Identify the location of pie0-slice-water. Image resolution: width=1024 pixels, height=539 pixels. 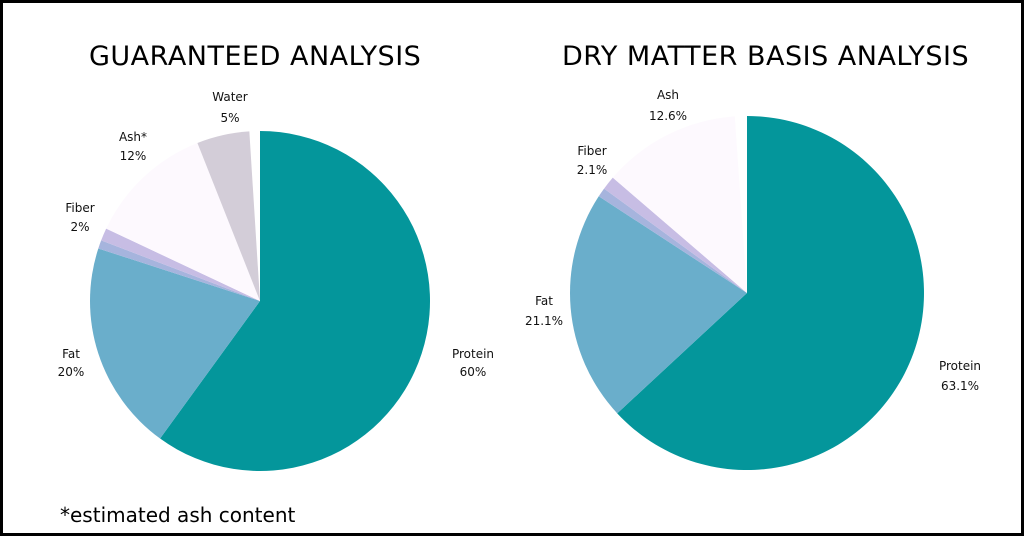
(228, 216).